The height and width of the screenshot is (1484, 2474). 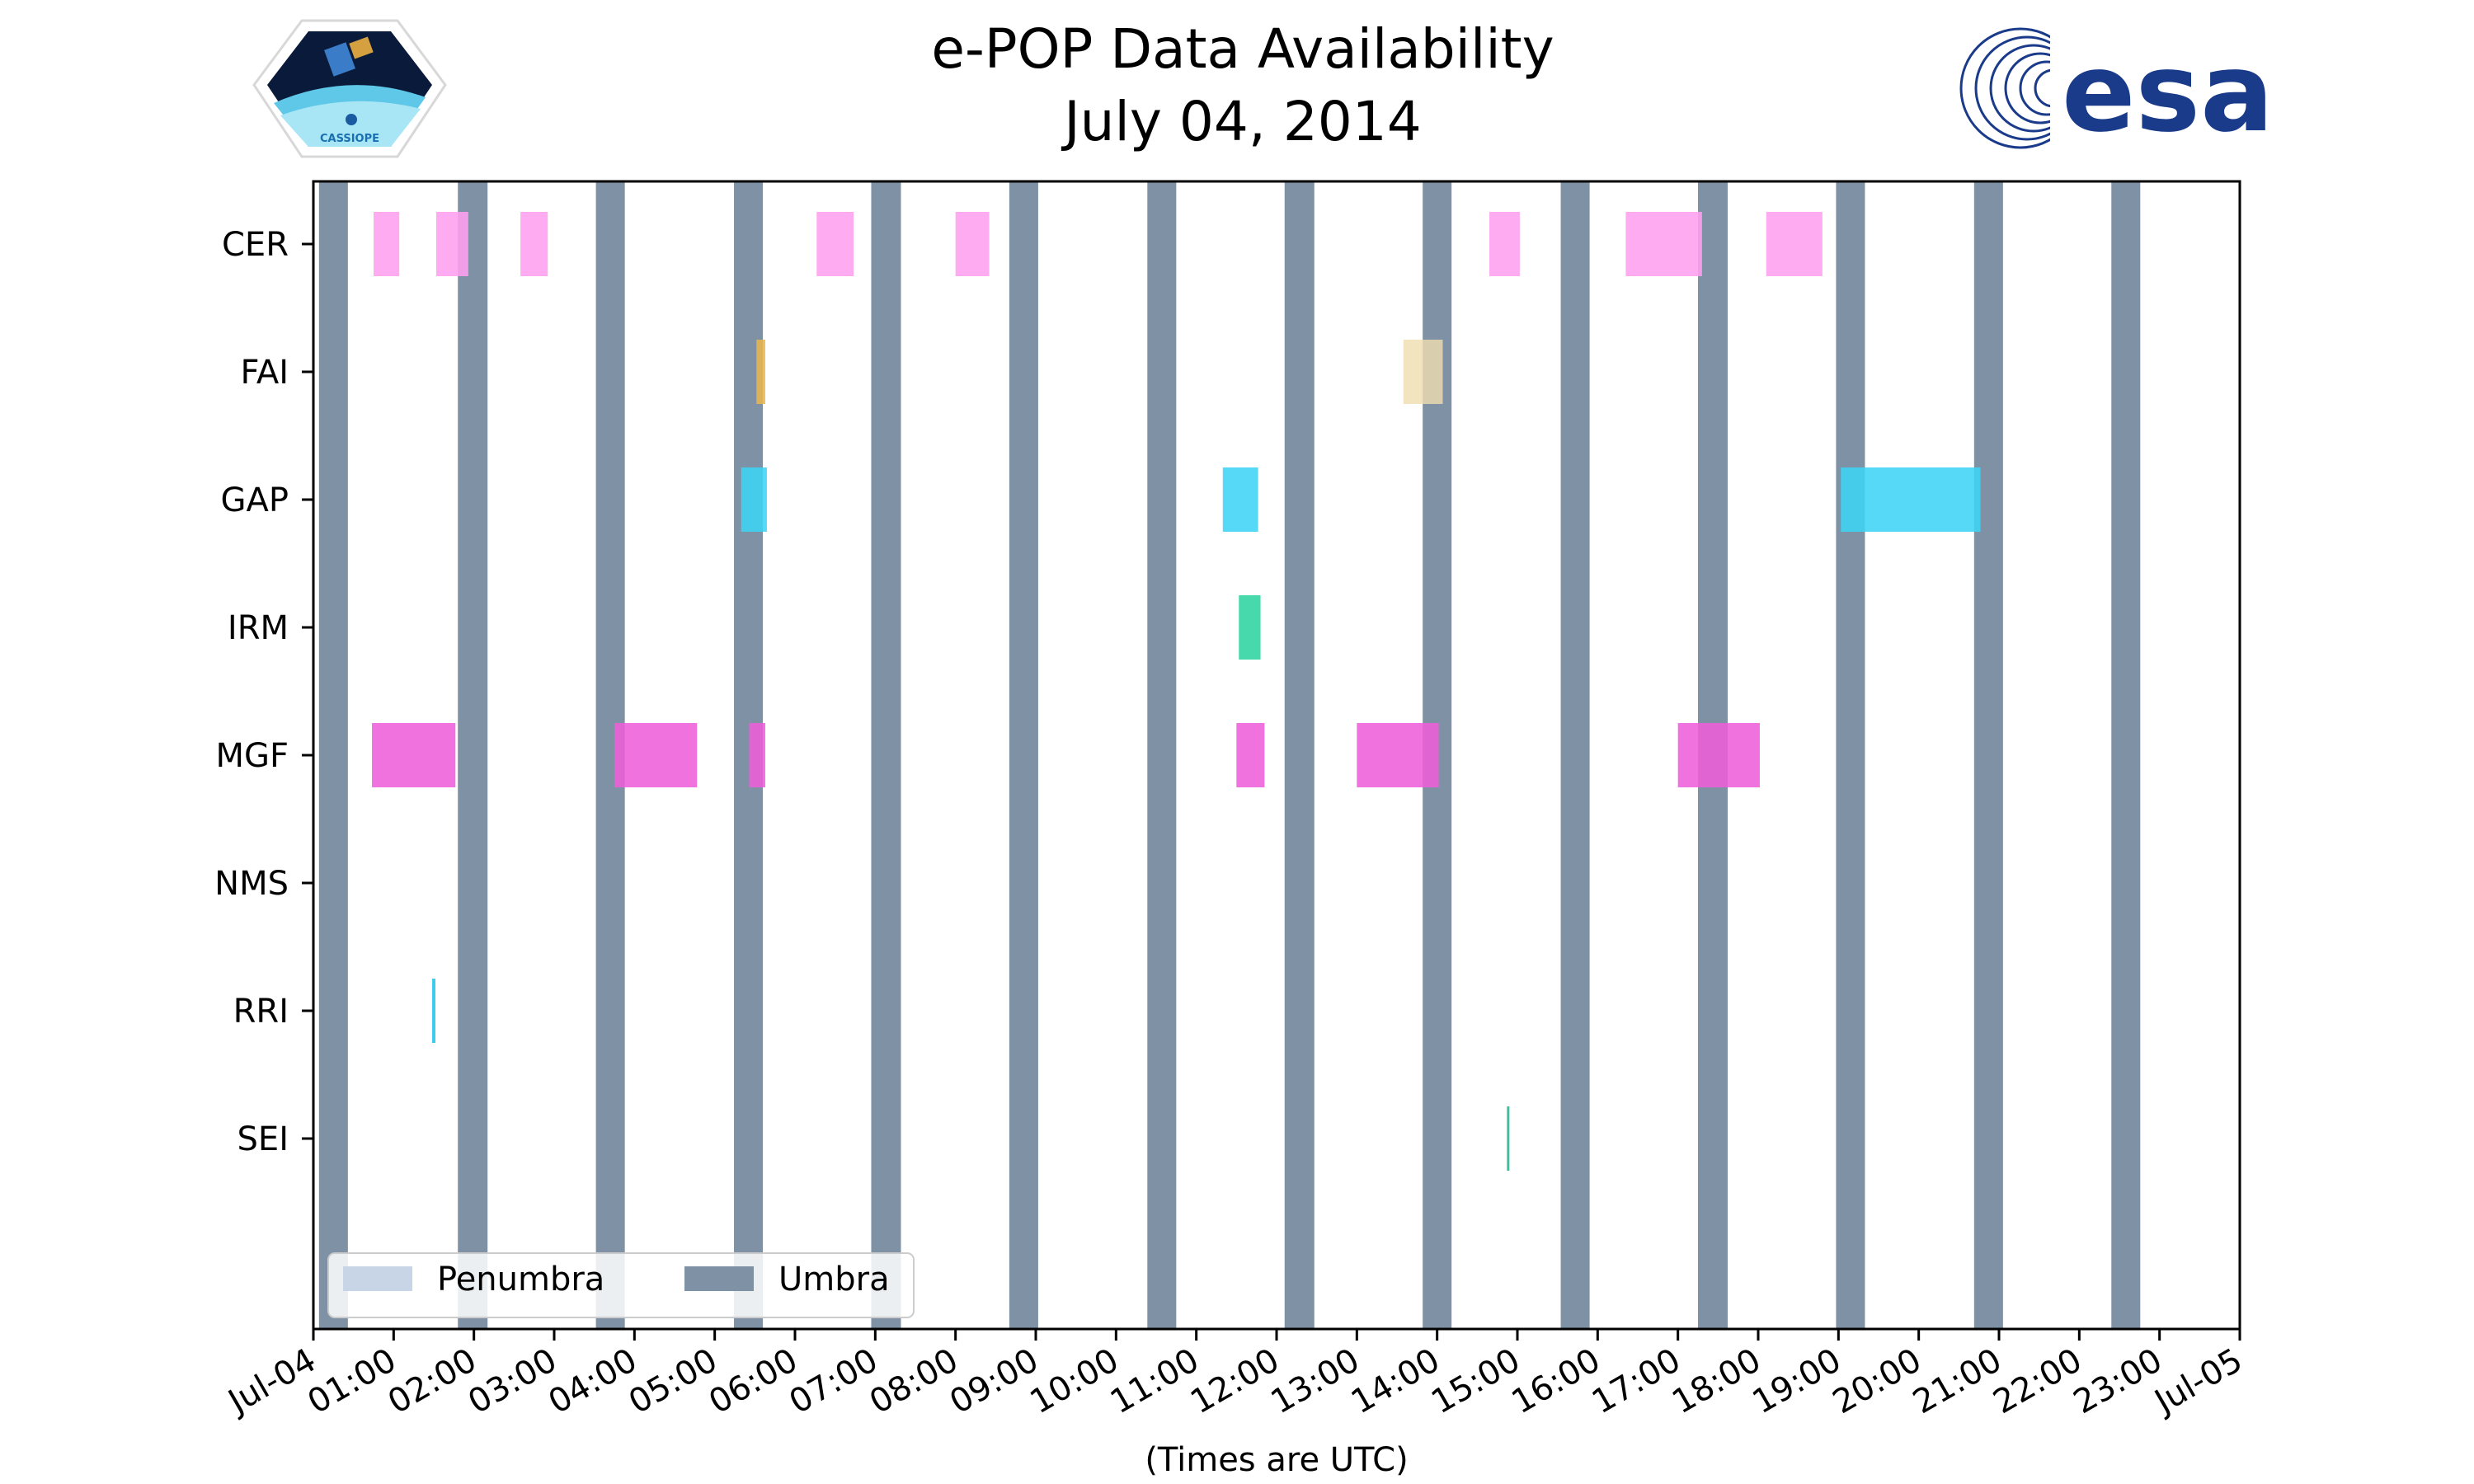 I want to click on y-tick-label: IRM, so click(x=258, y=628).